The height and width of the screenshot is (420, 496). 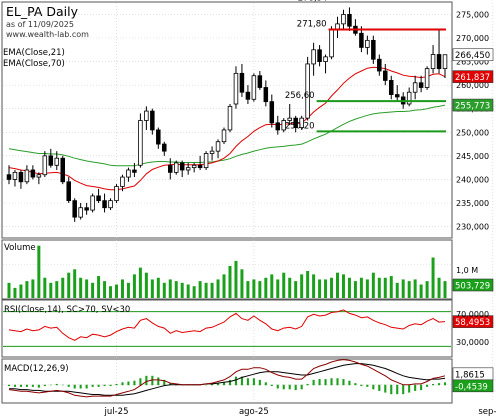 What do you see at coordinates (487, 412) in the screenshot?
I see `x-axis-label: sep-25` at bounding box center [487, 412].